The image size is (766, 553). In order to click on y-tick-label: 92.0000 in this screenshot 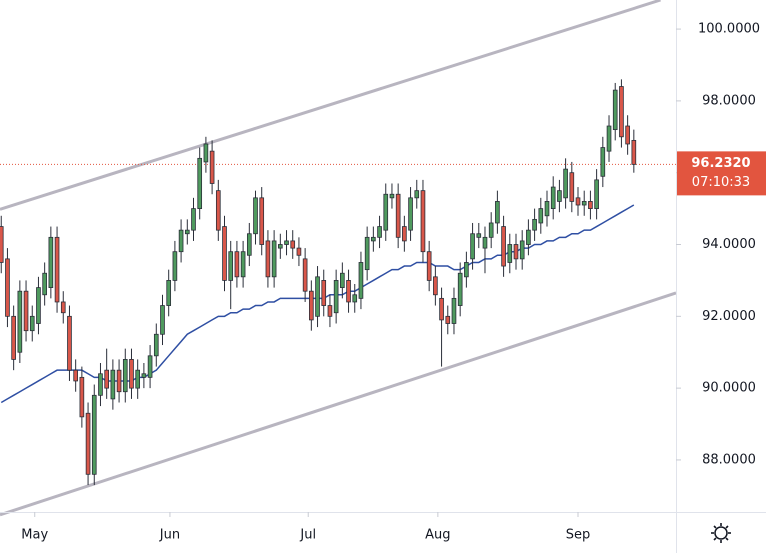, I will do `click(729, 316)`.